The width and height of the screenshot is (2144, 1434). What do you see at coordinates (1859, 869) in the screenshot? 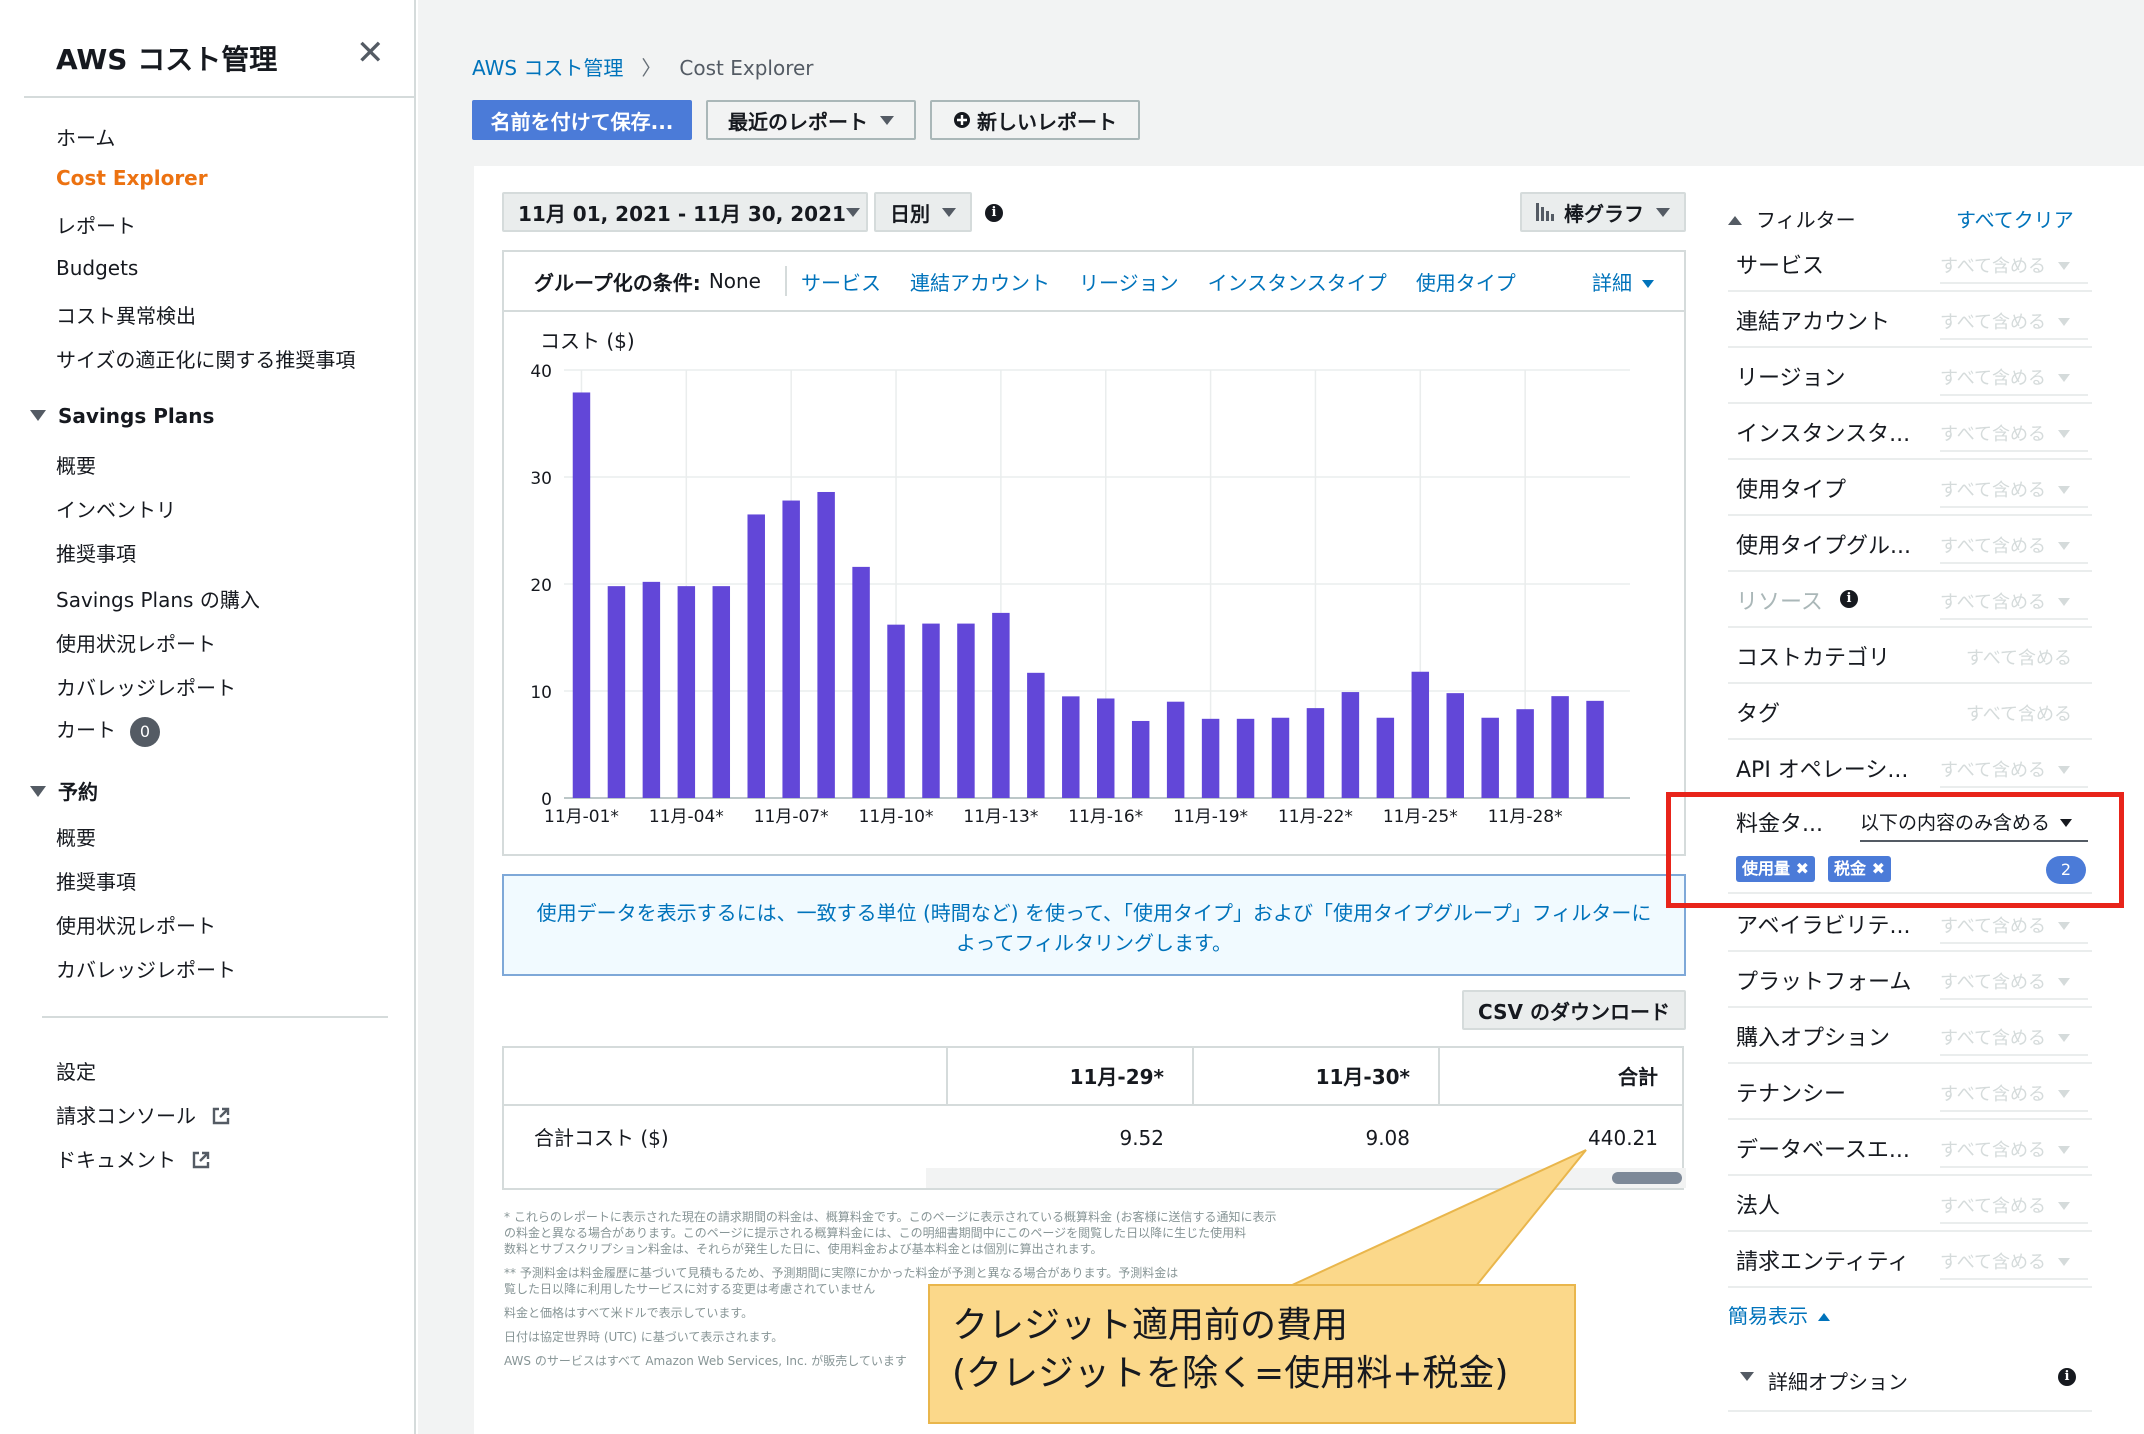
I see `filter-chip-tax: 税金 ✖` at bounding box center [1859, 869].